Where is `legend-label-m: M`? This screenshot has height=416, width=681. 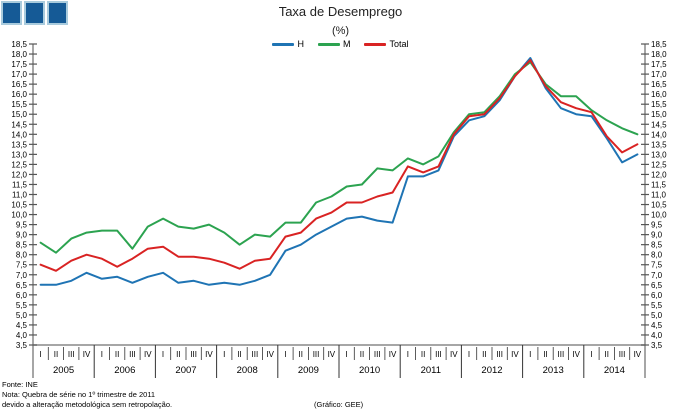 legend-label-m: M is located at coordinates (346, 44).